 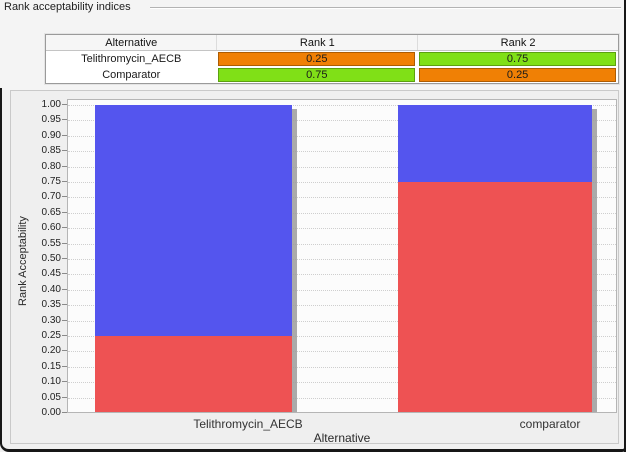 I want to click on y-tick-label: 0.20, so click(x=51, y=351).